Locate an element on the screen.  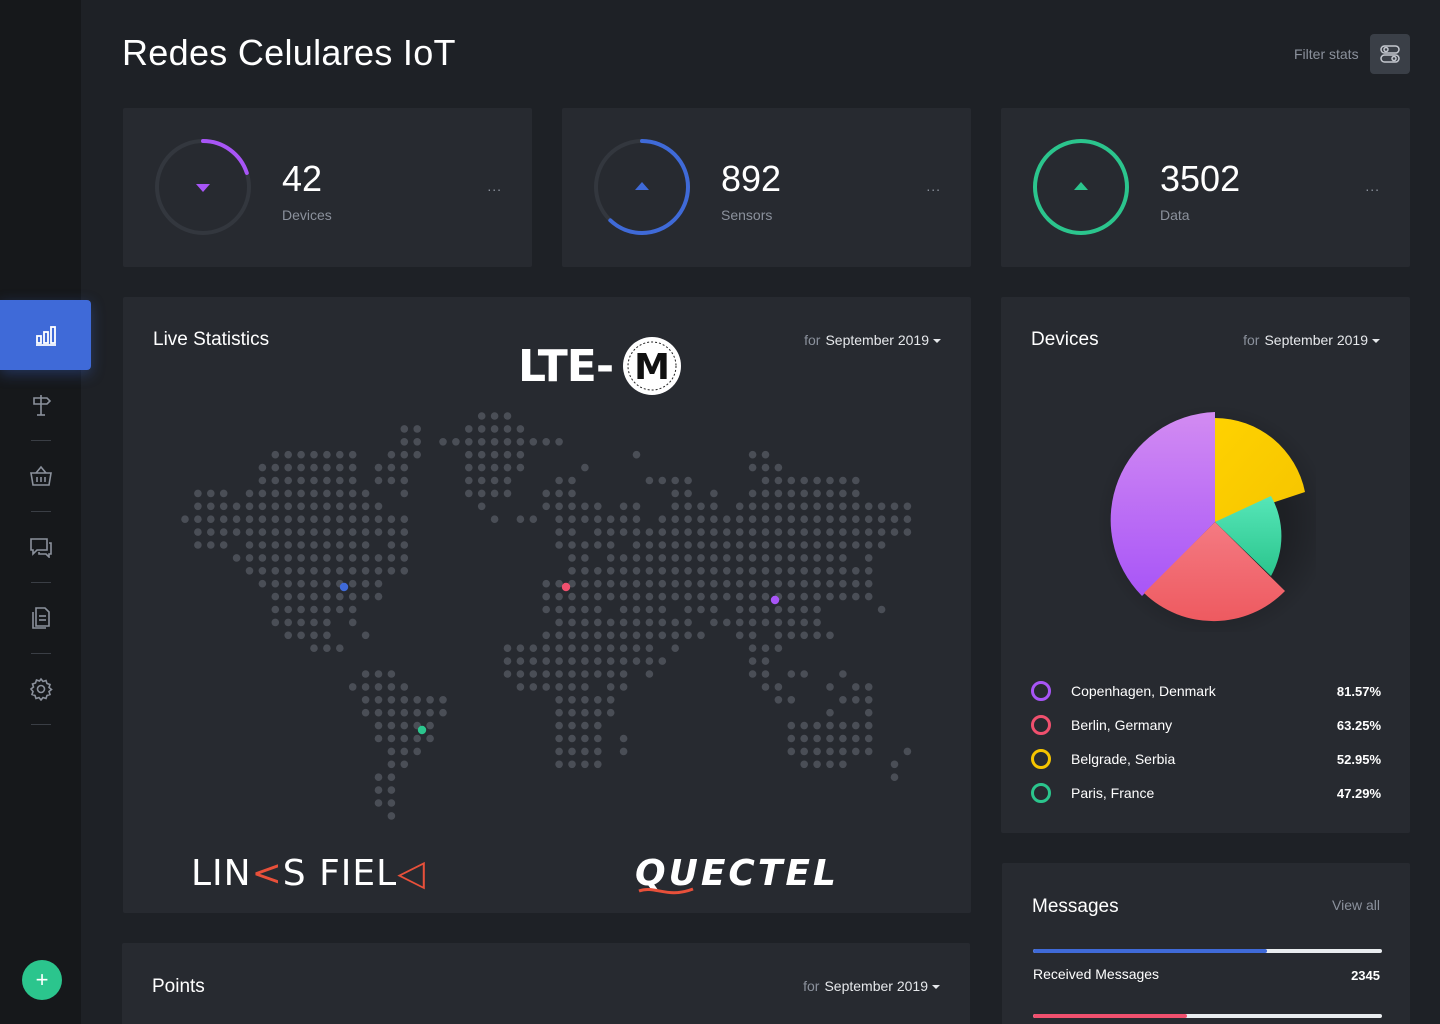
messages-title: Messages is located at coordinates (1075, 906).